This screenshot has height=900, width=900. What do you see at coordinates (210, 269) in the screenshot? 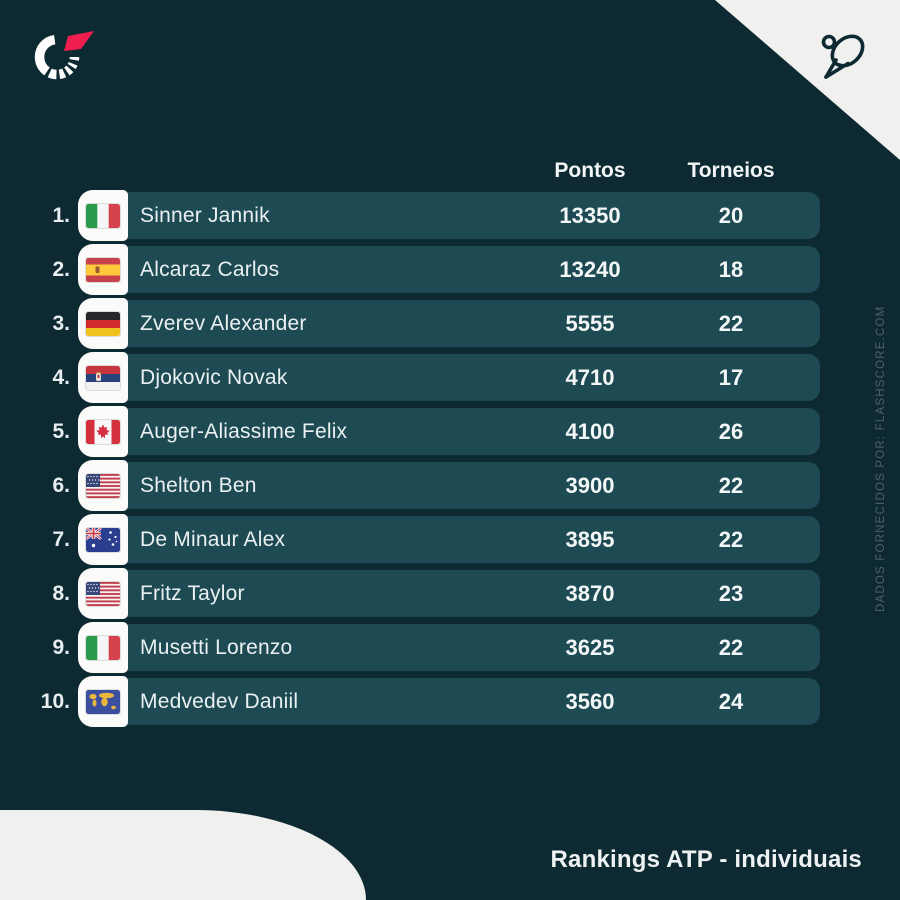
I see `player-name: Alcaraz Carlos` at bounding box center [210, 269].